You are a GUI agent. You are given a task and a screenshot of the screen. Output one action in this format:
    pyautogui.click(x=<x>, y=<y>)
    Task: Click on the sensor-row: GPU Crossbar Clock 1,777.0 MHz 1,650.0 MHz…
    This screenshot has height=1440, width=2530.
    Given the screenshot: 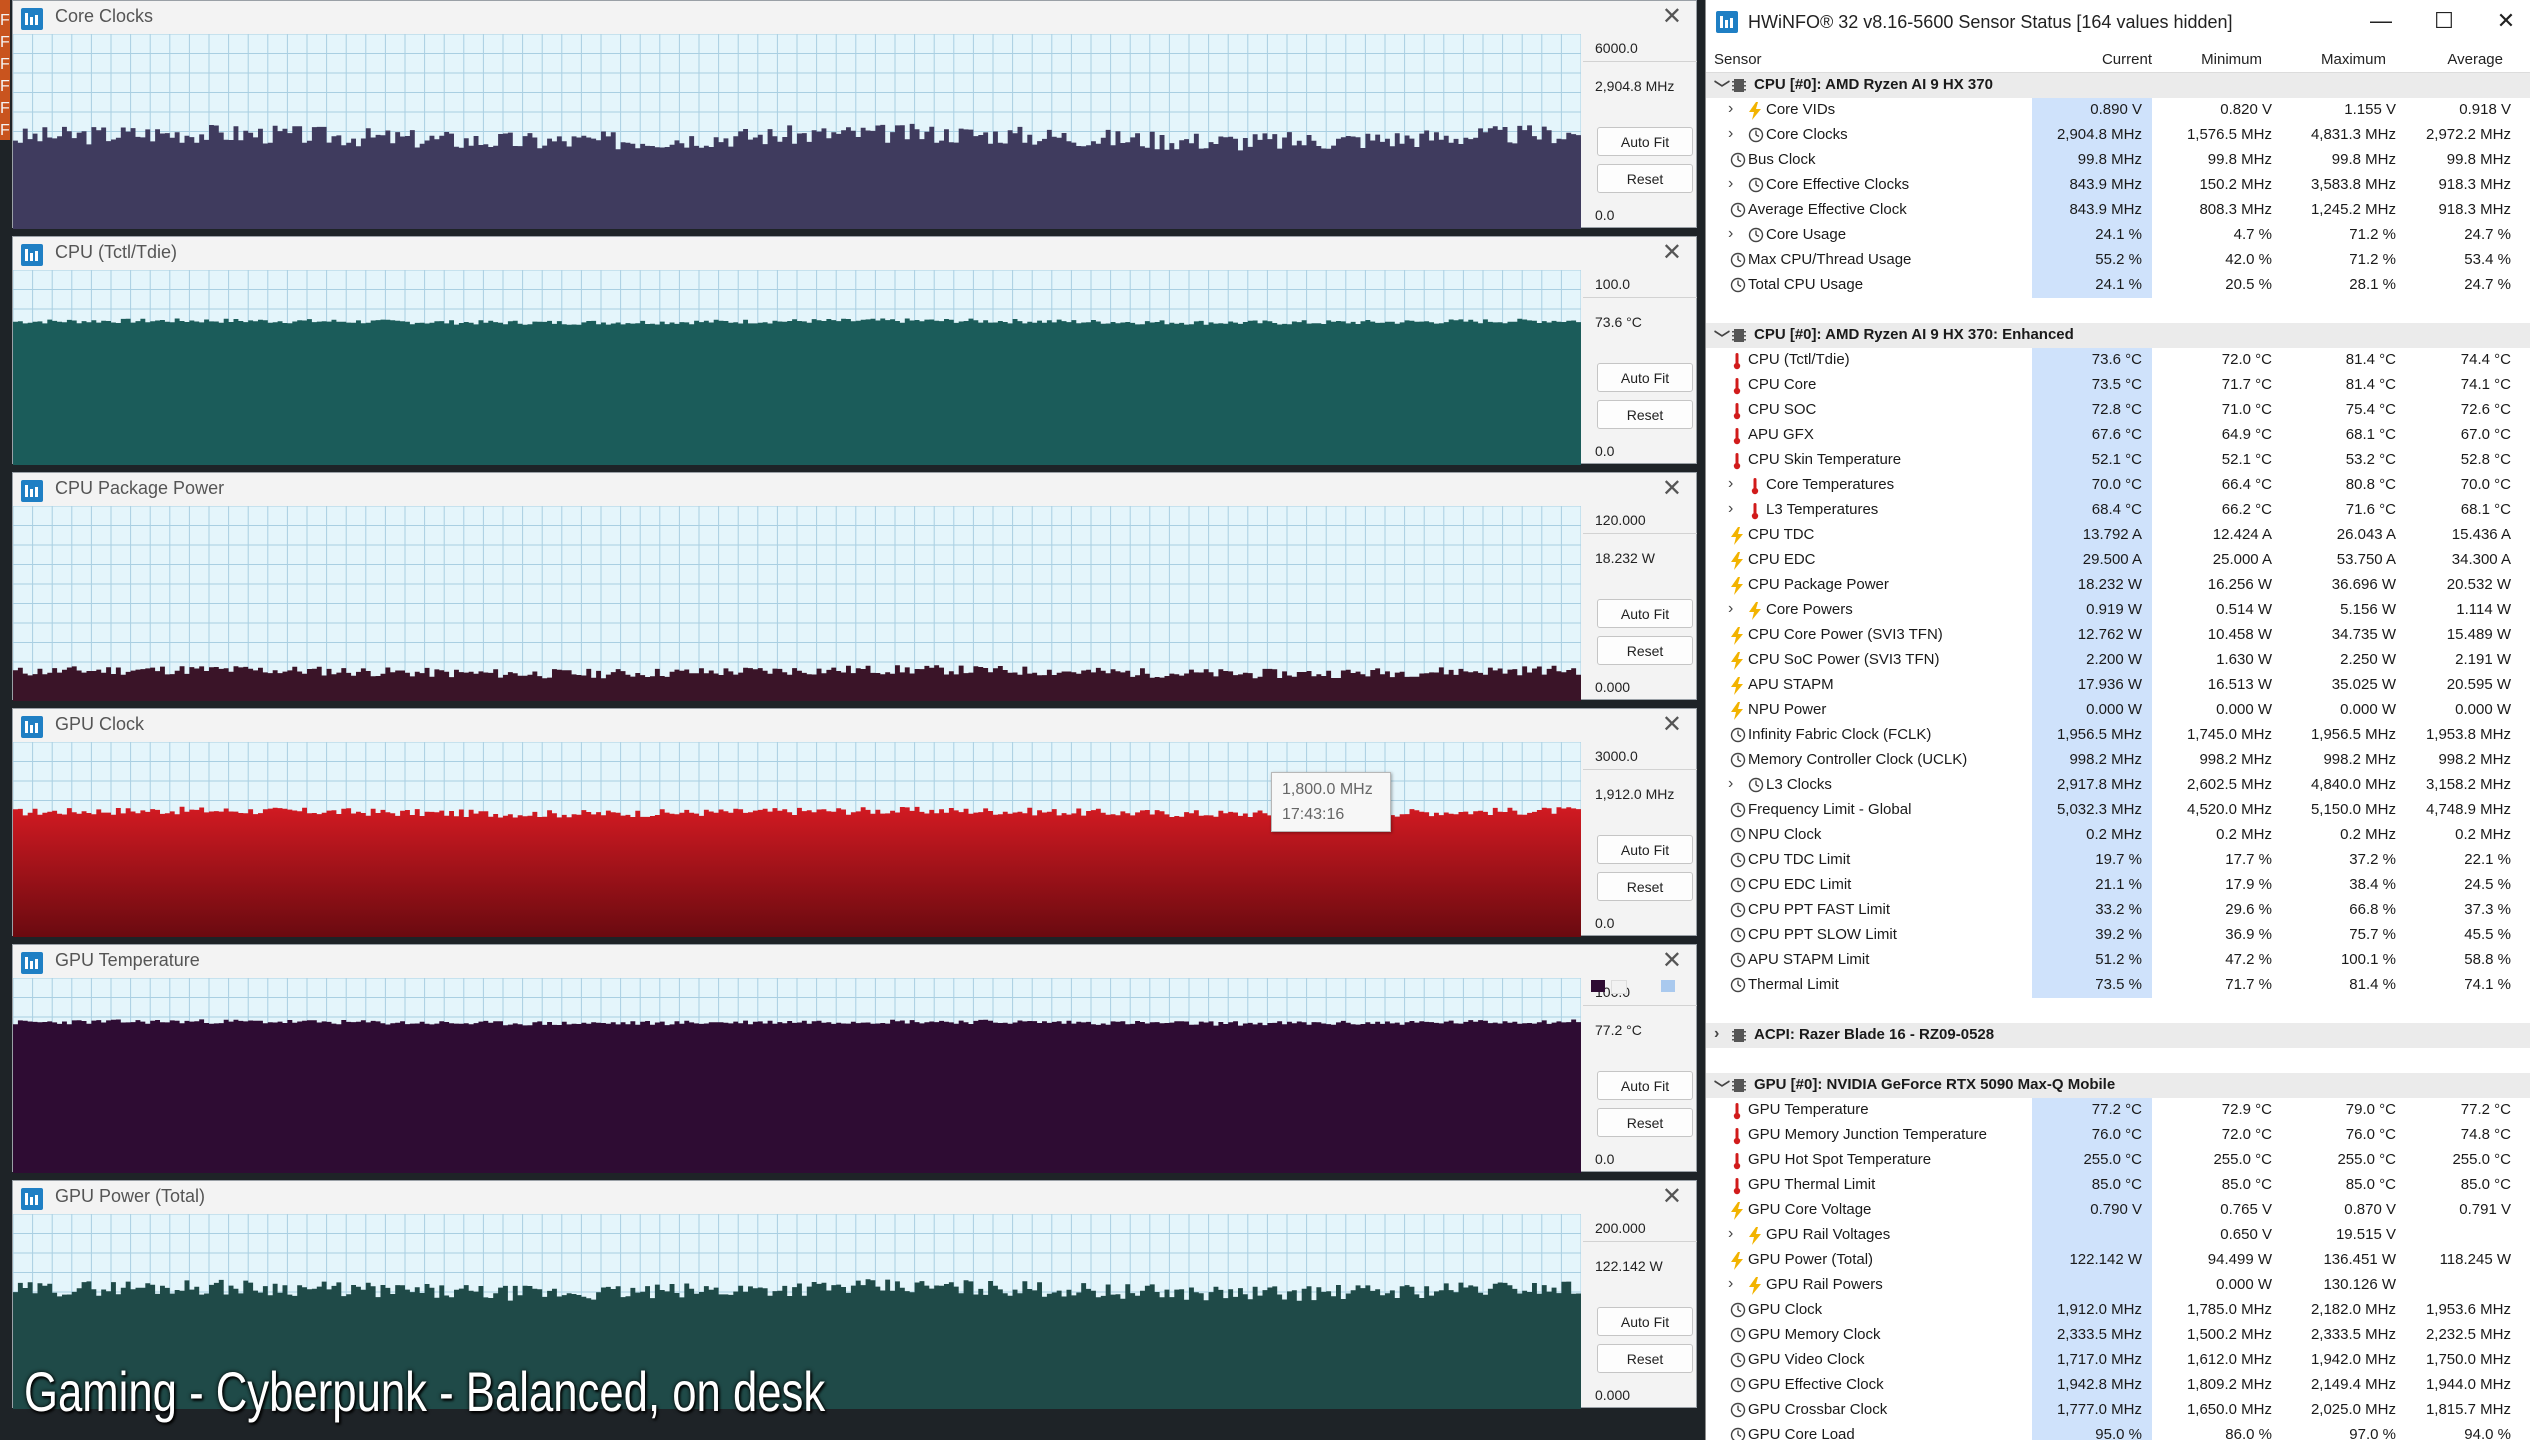 What is the action you would take?
    pyautogui.click(x=2118, y=1410)
    